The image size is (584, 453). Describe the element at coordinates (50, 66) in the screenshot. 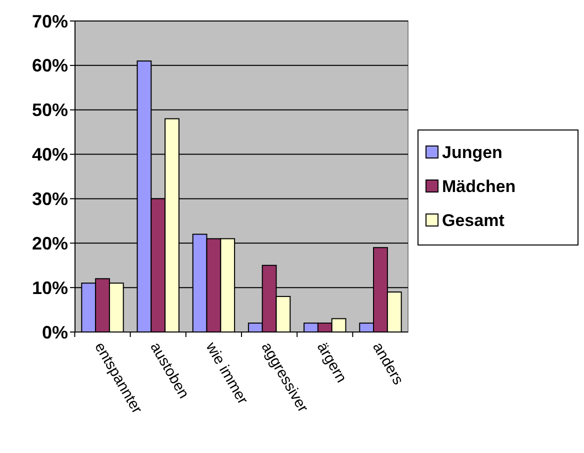

I see `y-tick-label: 60%` at that location.